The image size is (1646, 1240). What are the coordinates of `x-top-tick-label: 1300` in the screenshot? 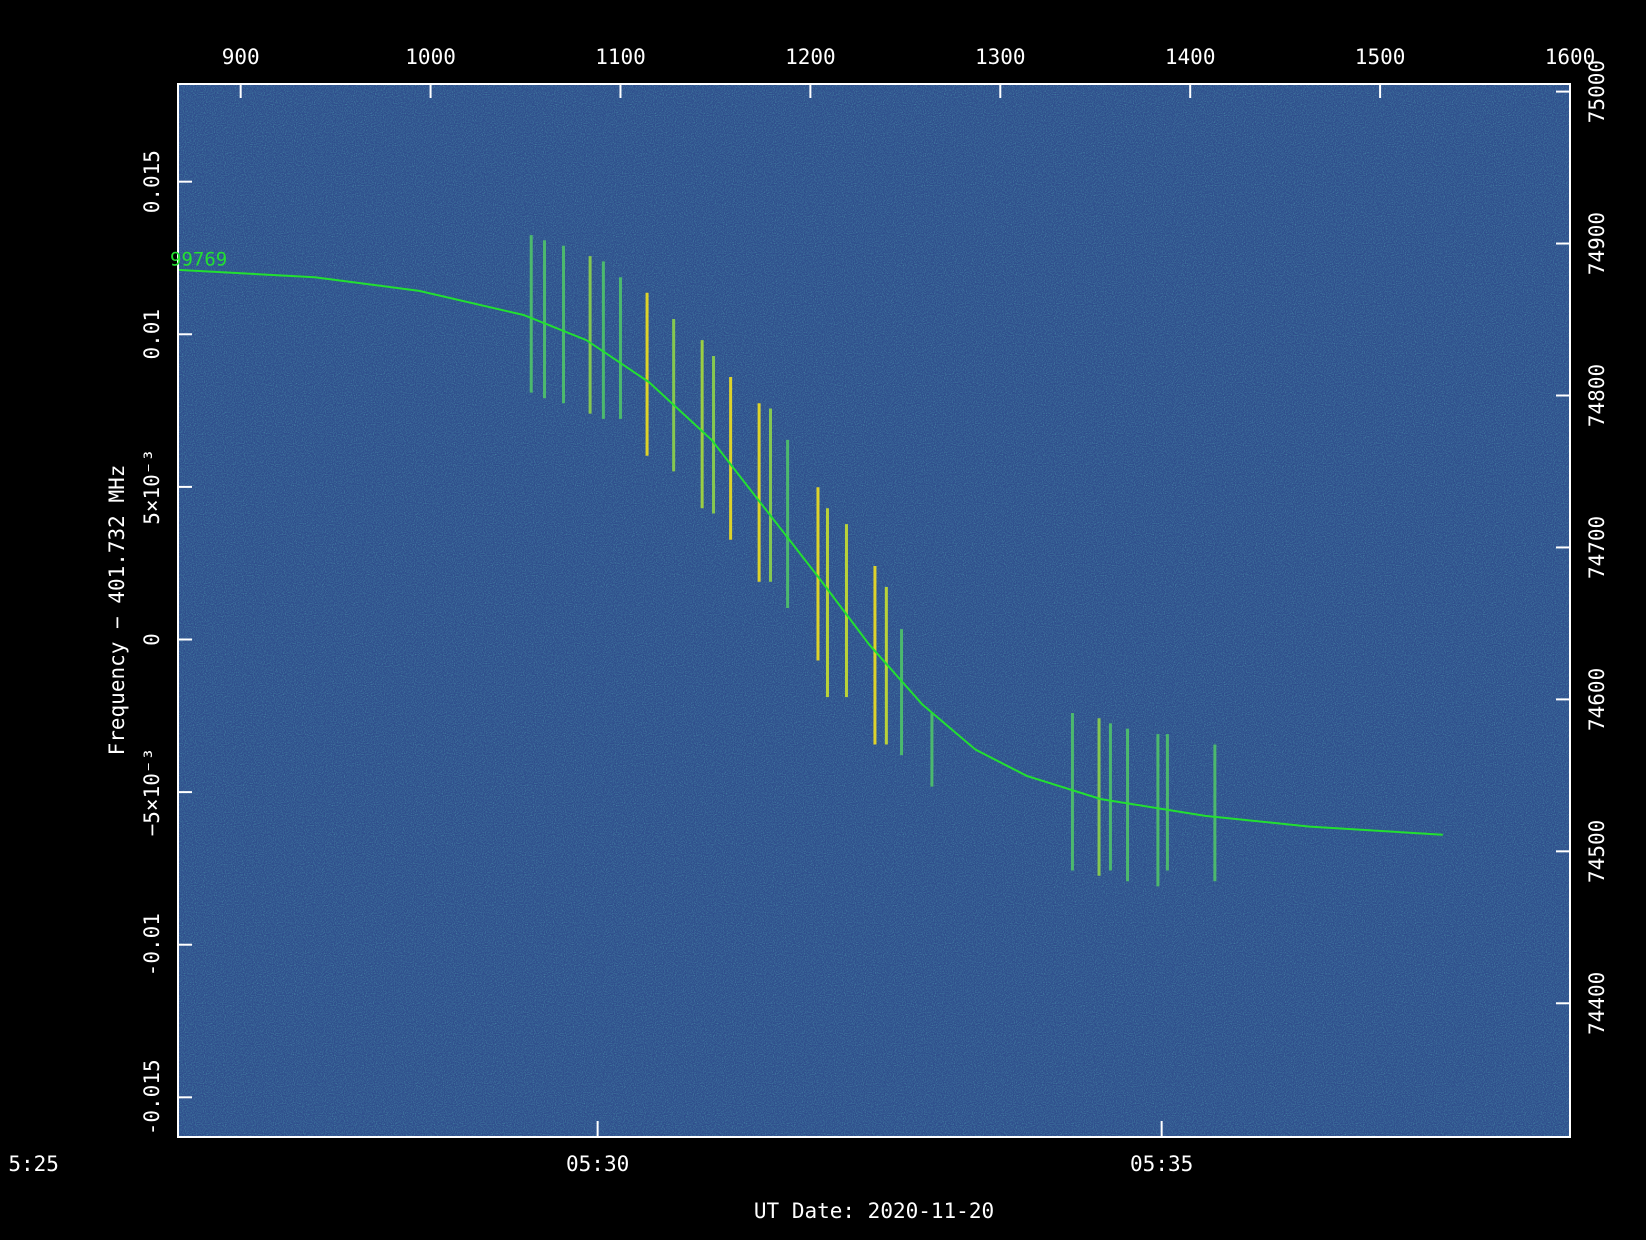 It's located at (1000, 57).